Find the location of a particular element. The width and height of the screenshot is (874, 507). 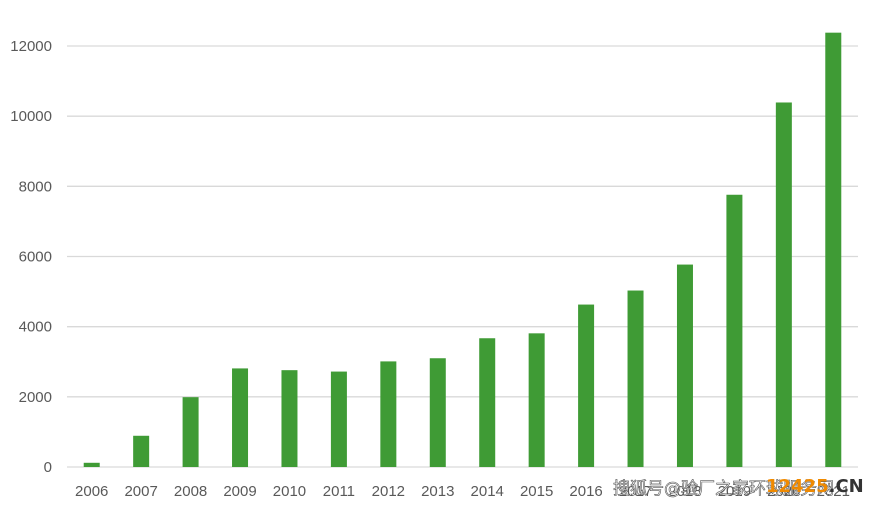

watermark-text: 搜狐号@验厂之家环球服务网 is located at coordinates (723, 489).